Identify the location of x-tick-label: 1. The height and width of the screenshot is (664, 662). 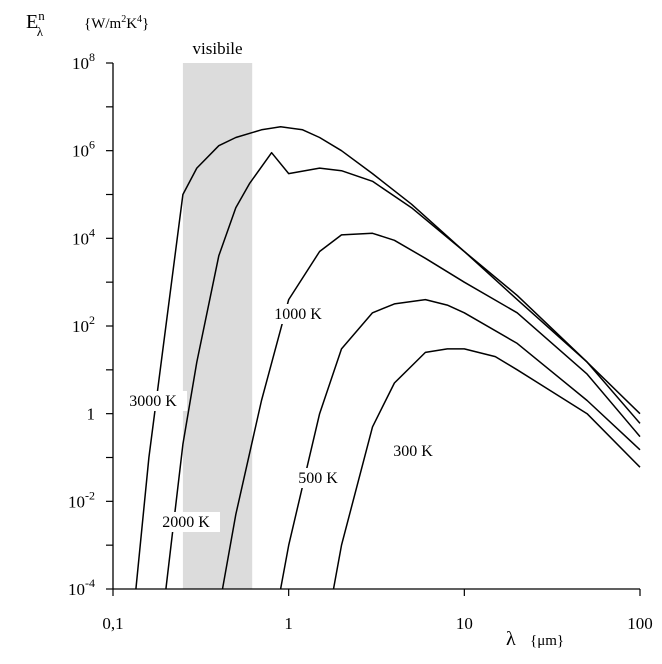
(288, 623).